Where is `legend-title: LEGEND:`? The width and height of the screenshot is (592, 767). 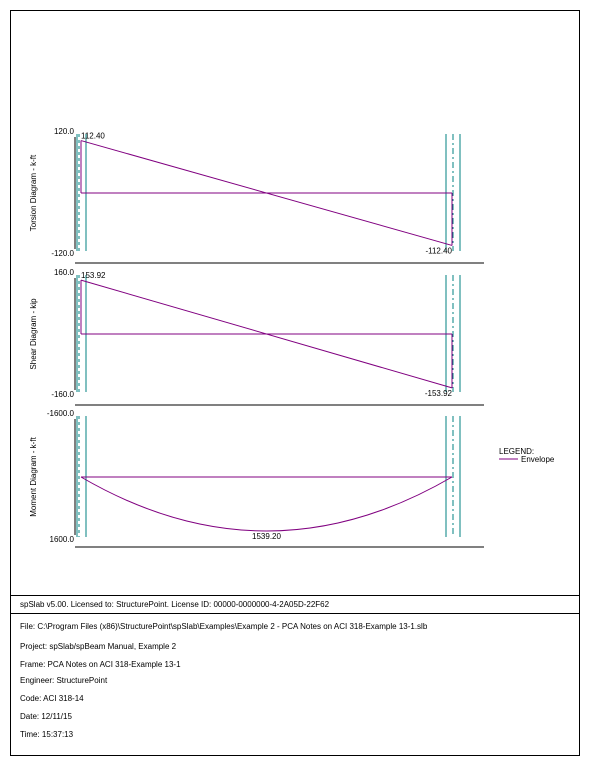
legend-title: LEGEND: is located at coordinates (516, 451).